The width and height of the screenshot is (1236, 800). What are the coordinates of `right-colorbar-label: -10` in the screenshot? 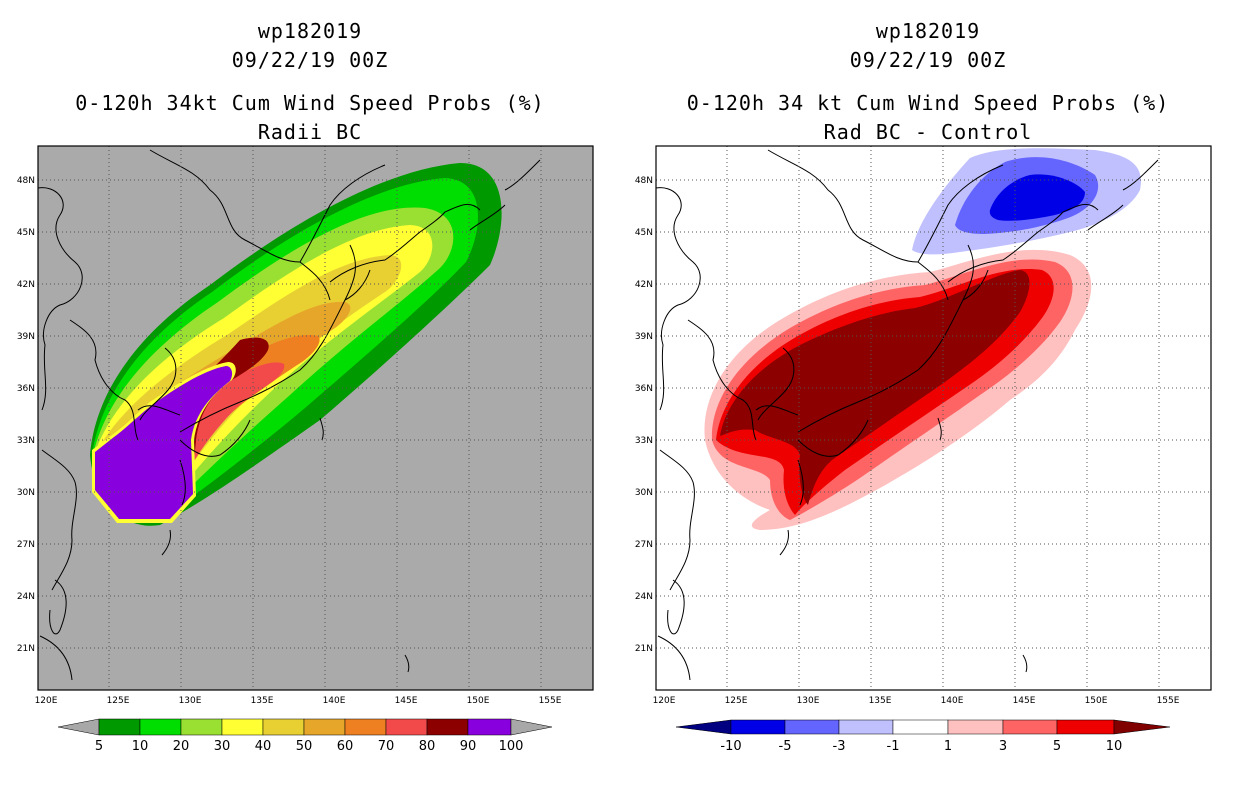 It's located at (730, 746).